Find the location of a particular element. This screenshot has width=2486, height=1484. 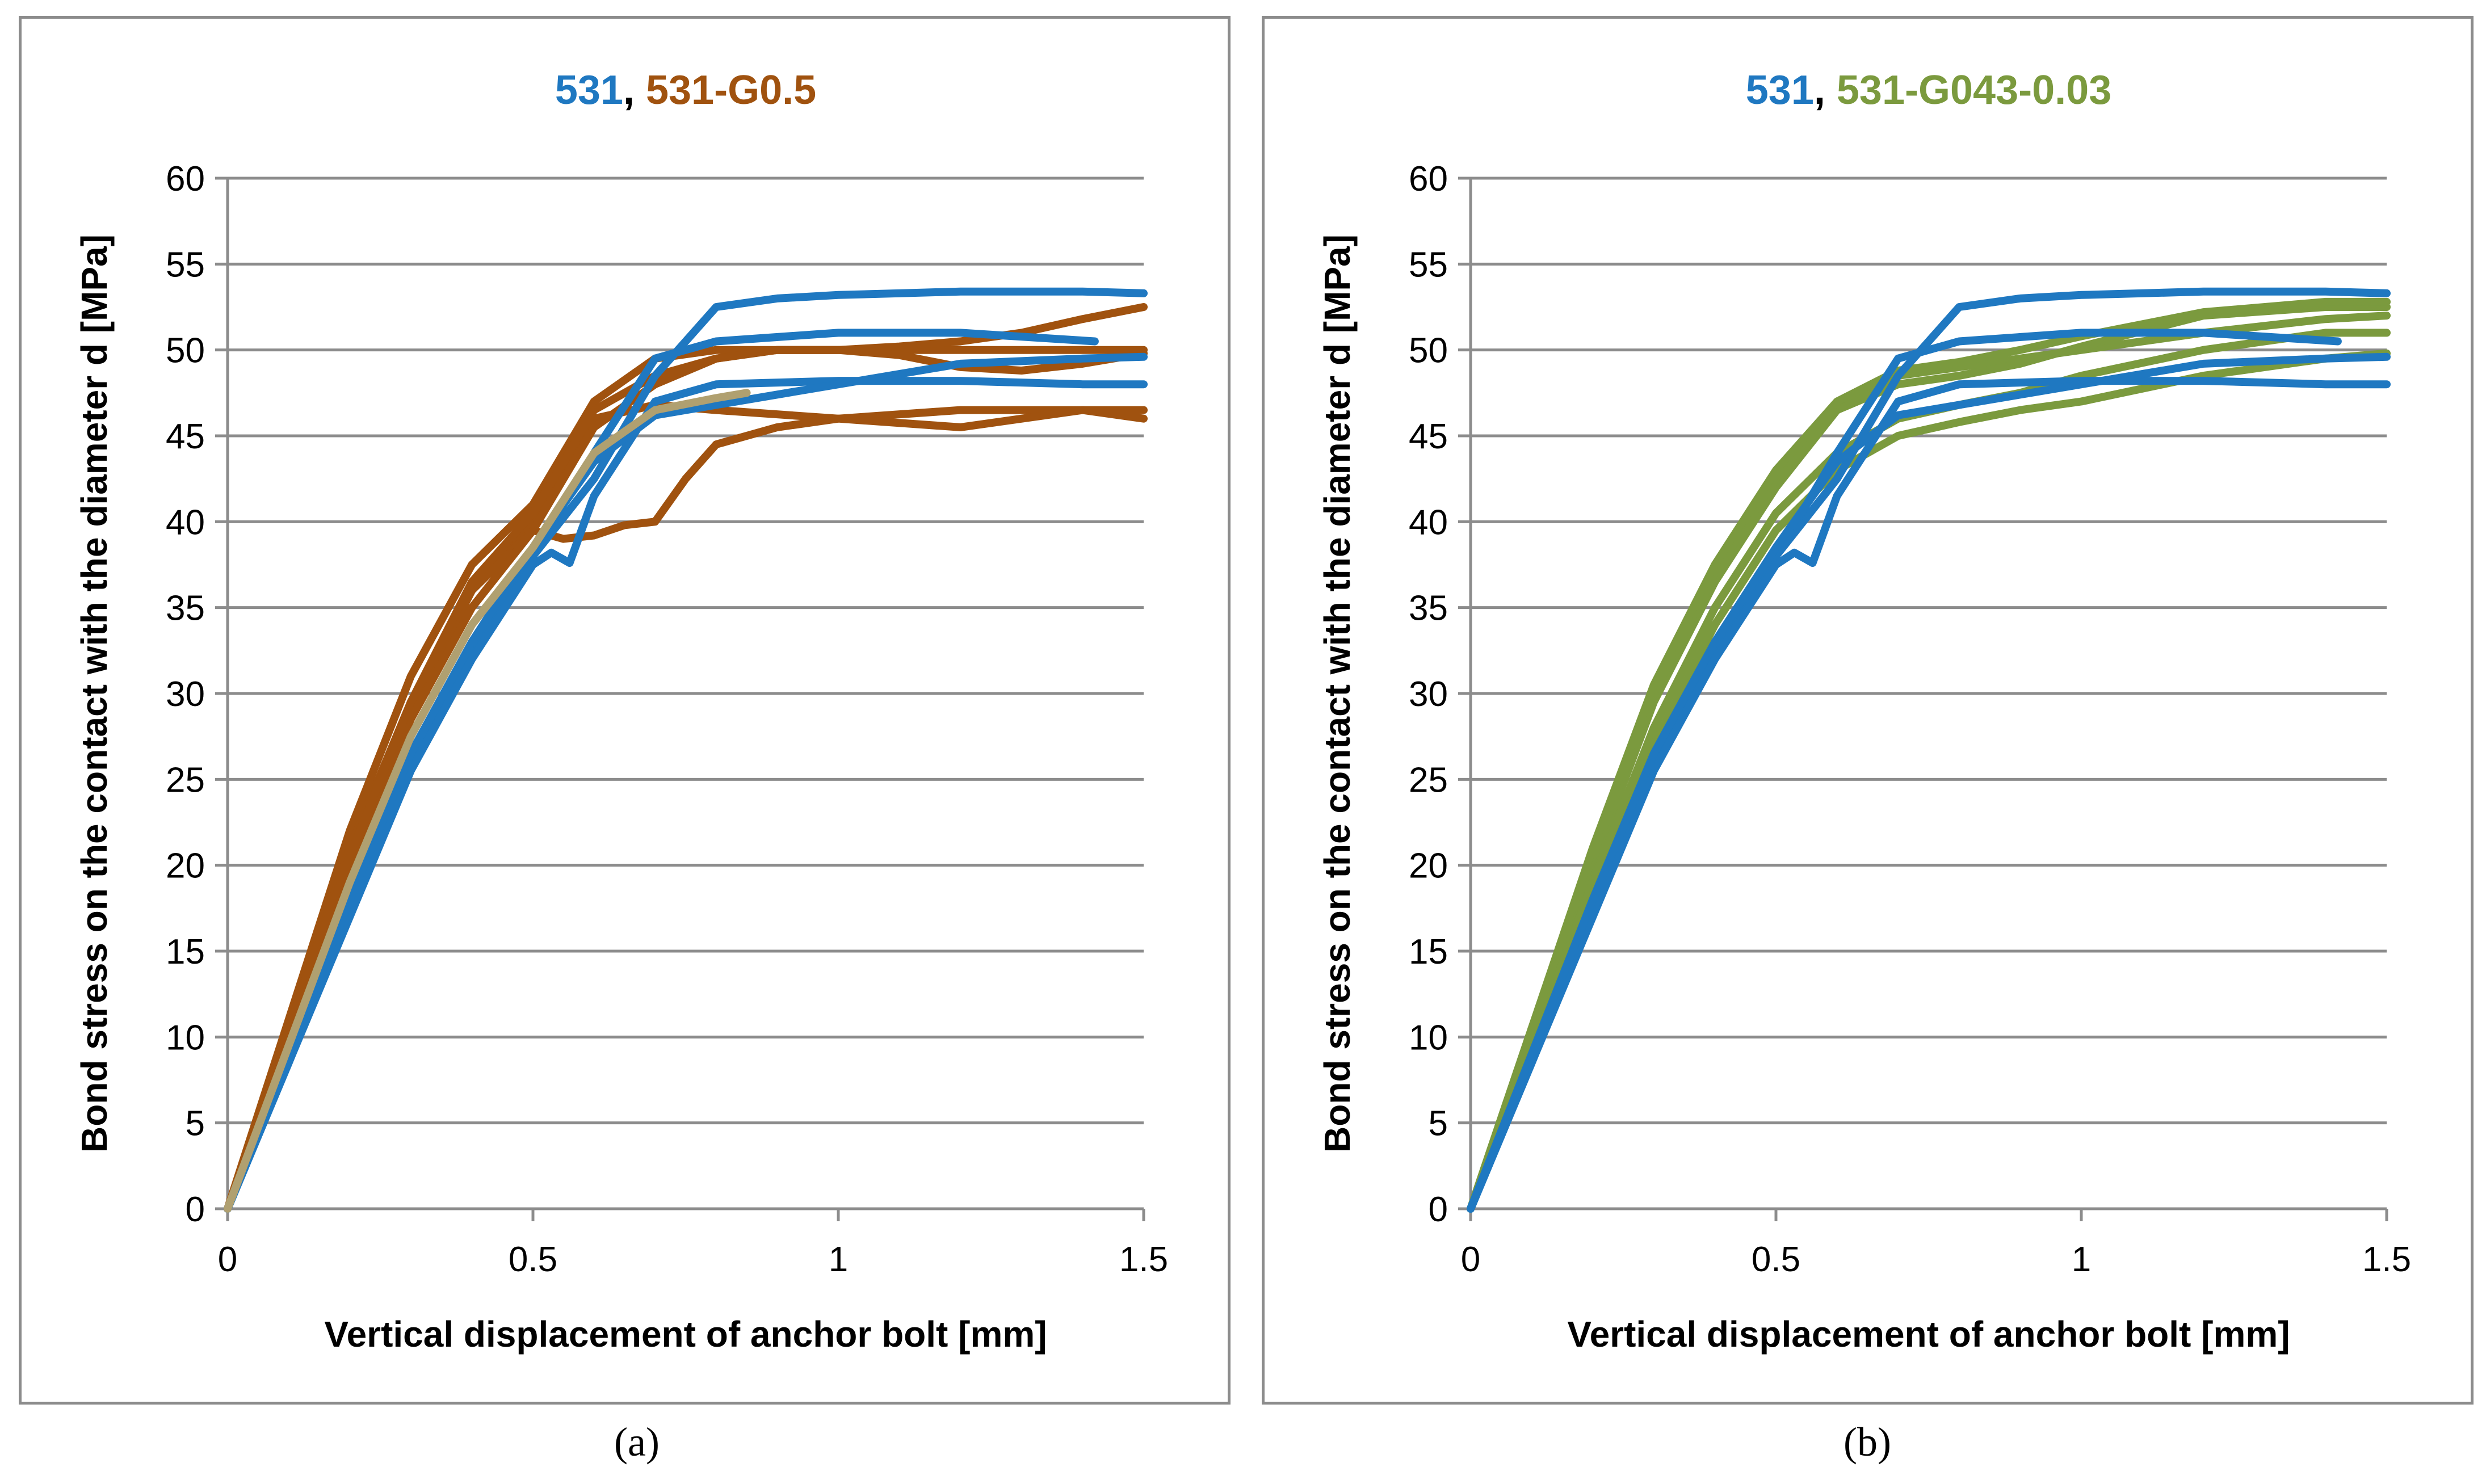

chart-title: 531, 531-G043-0.03 is located at coordinates (1929, 91).